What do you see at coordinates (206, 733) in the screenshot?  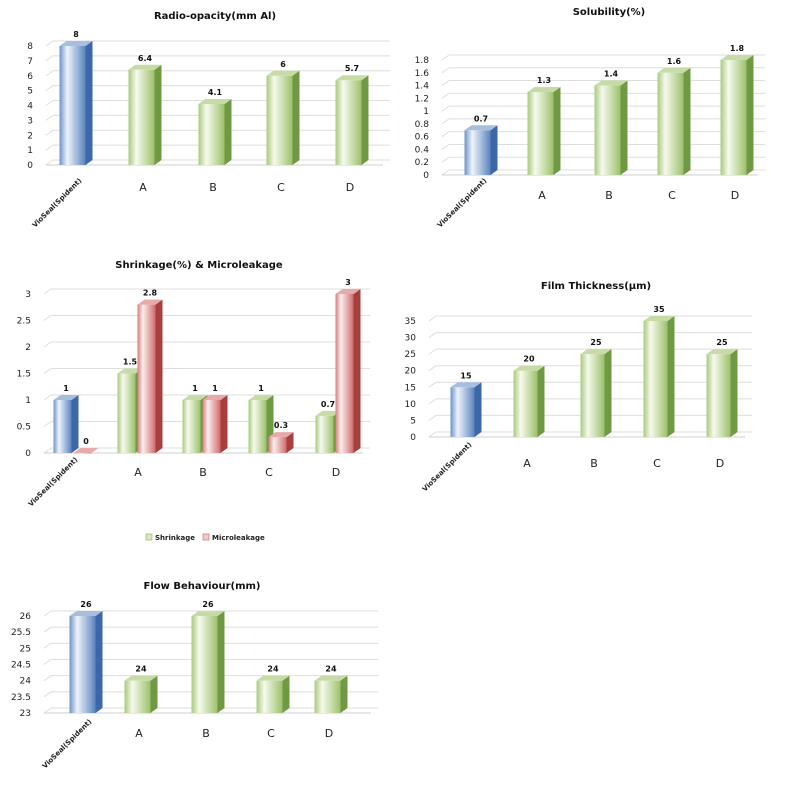 I see `x-category-label: B` at bounding box center [206, 733].